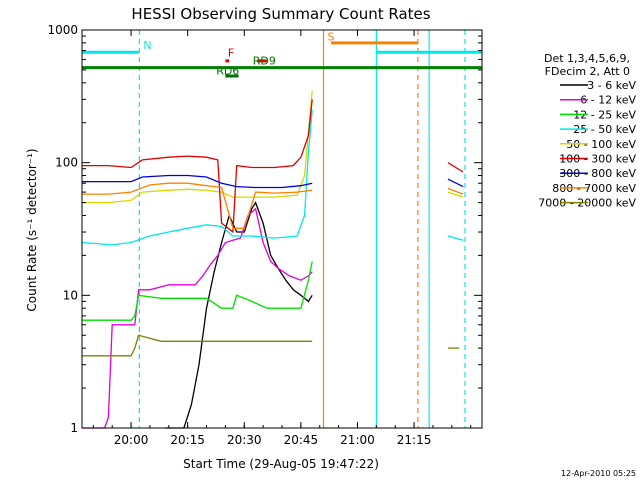  I want to click on legend-entry-4: 50 - 100 keV, so click(601, 144).